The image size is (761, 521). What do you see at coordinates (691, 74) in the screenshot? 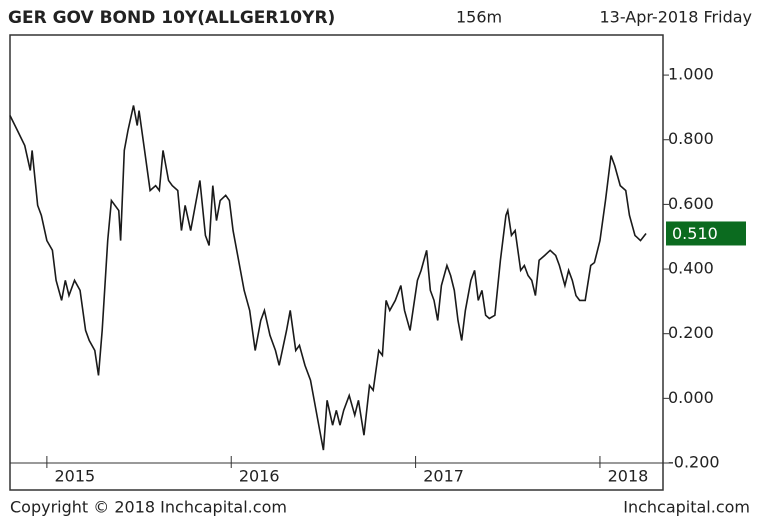
I see `y-tick-label: 1.000` at bounding box center [691, 74].